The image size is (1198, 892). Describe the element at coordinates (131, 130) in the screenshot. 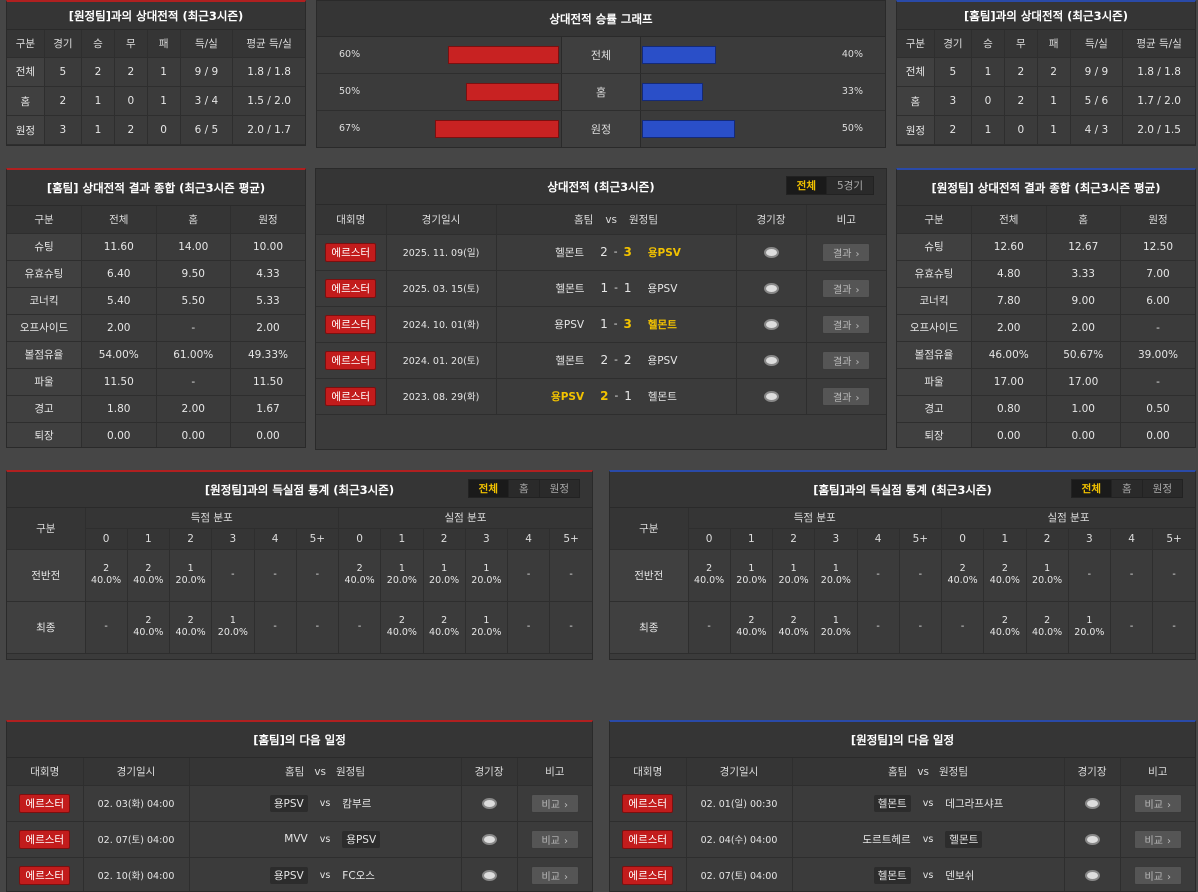

I see `table-cell: 2` at that location.